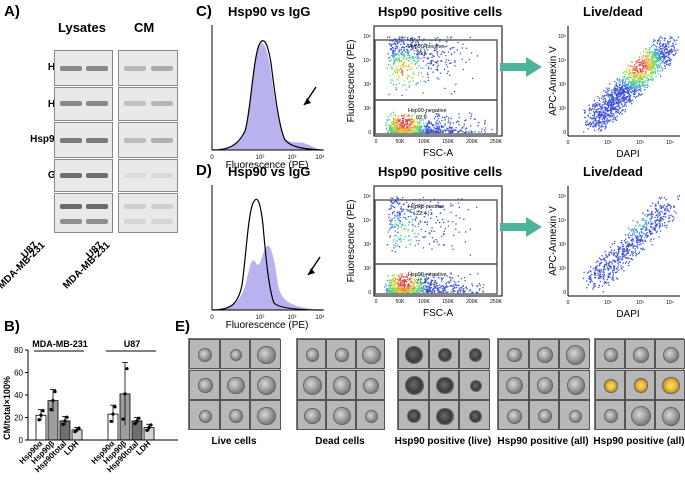 The image size is (685, 488). I want to click on panel-label-a: A), so click(12, 11).